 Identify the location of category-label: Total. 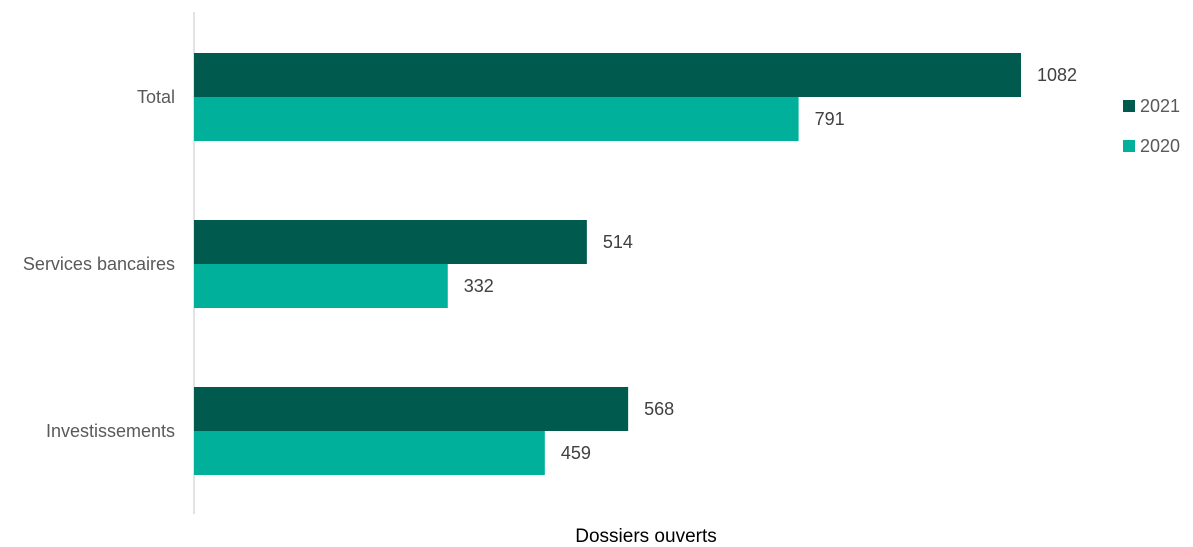
(156, 97).